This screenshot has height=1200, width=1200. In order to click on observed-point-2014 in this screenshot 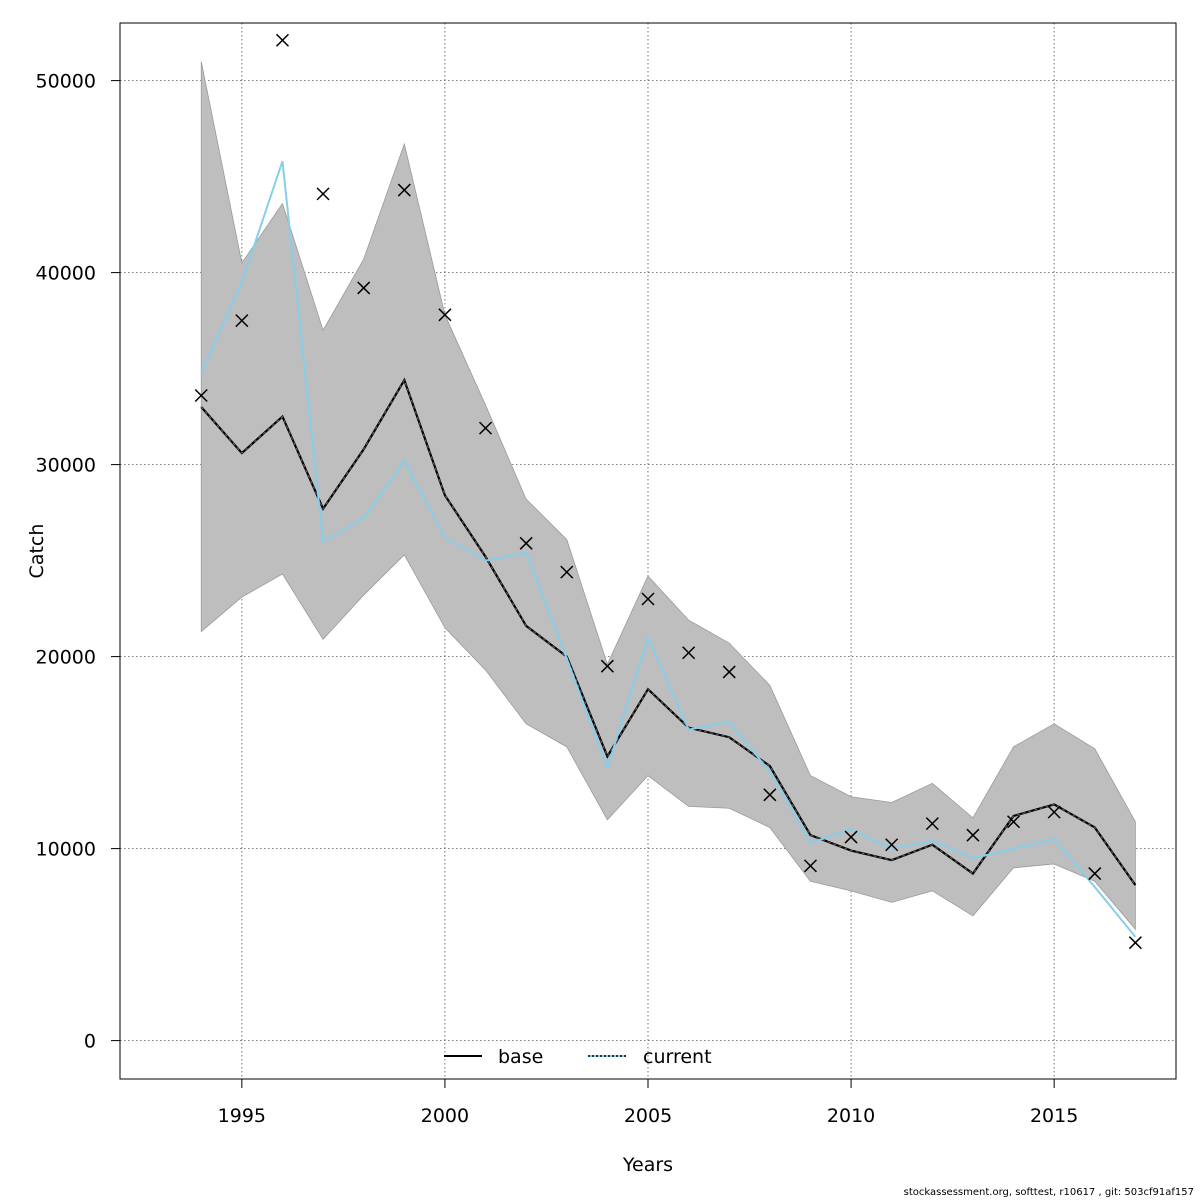, I will do `click(1014, 822)`.